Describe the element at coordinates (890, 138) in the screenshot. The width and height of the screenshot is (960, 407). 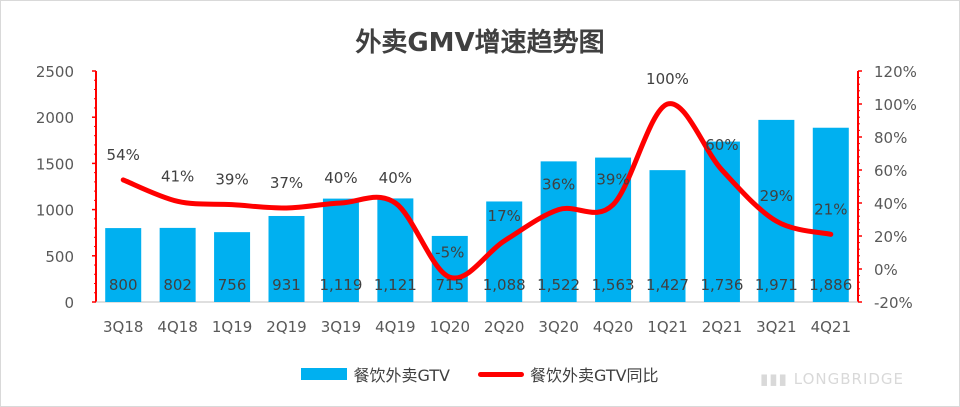
I see `y-right-tick-label: 80%` at that location.